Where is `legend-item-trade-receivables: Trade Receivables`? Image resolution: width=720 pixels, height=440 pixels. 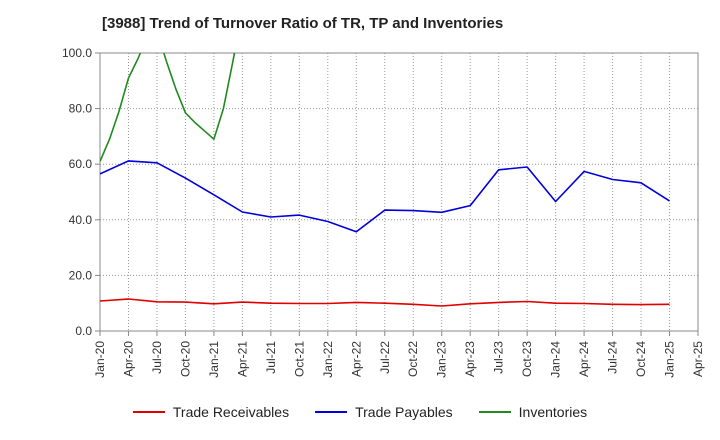 legend-item-trade-receivables: Trade Receivables is located at coordinates (211, 412).